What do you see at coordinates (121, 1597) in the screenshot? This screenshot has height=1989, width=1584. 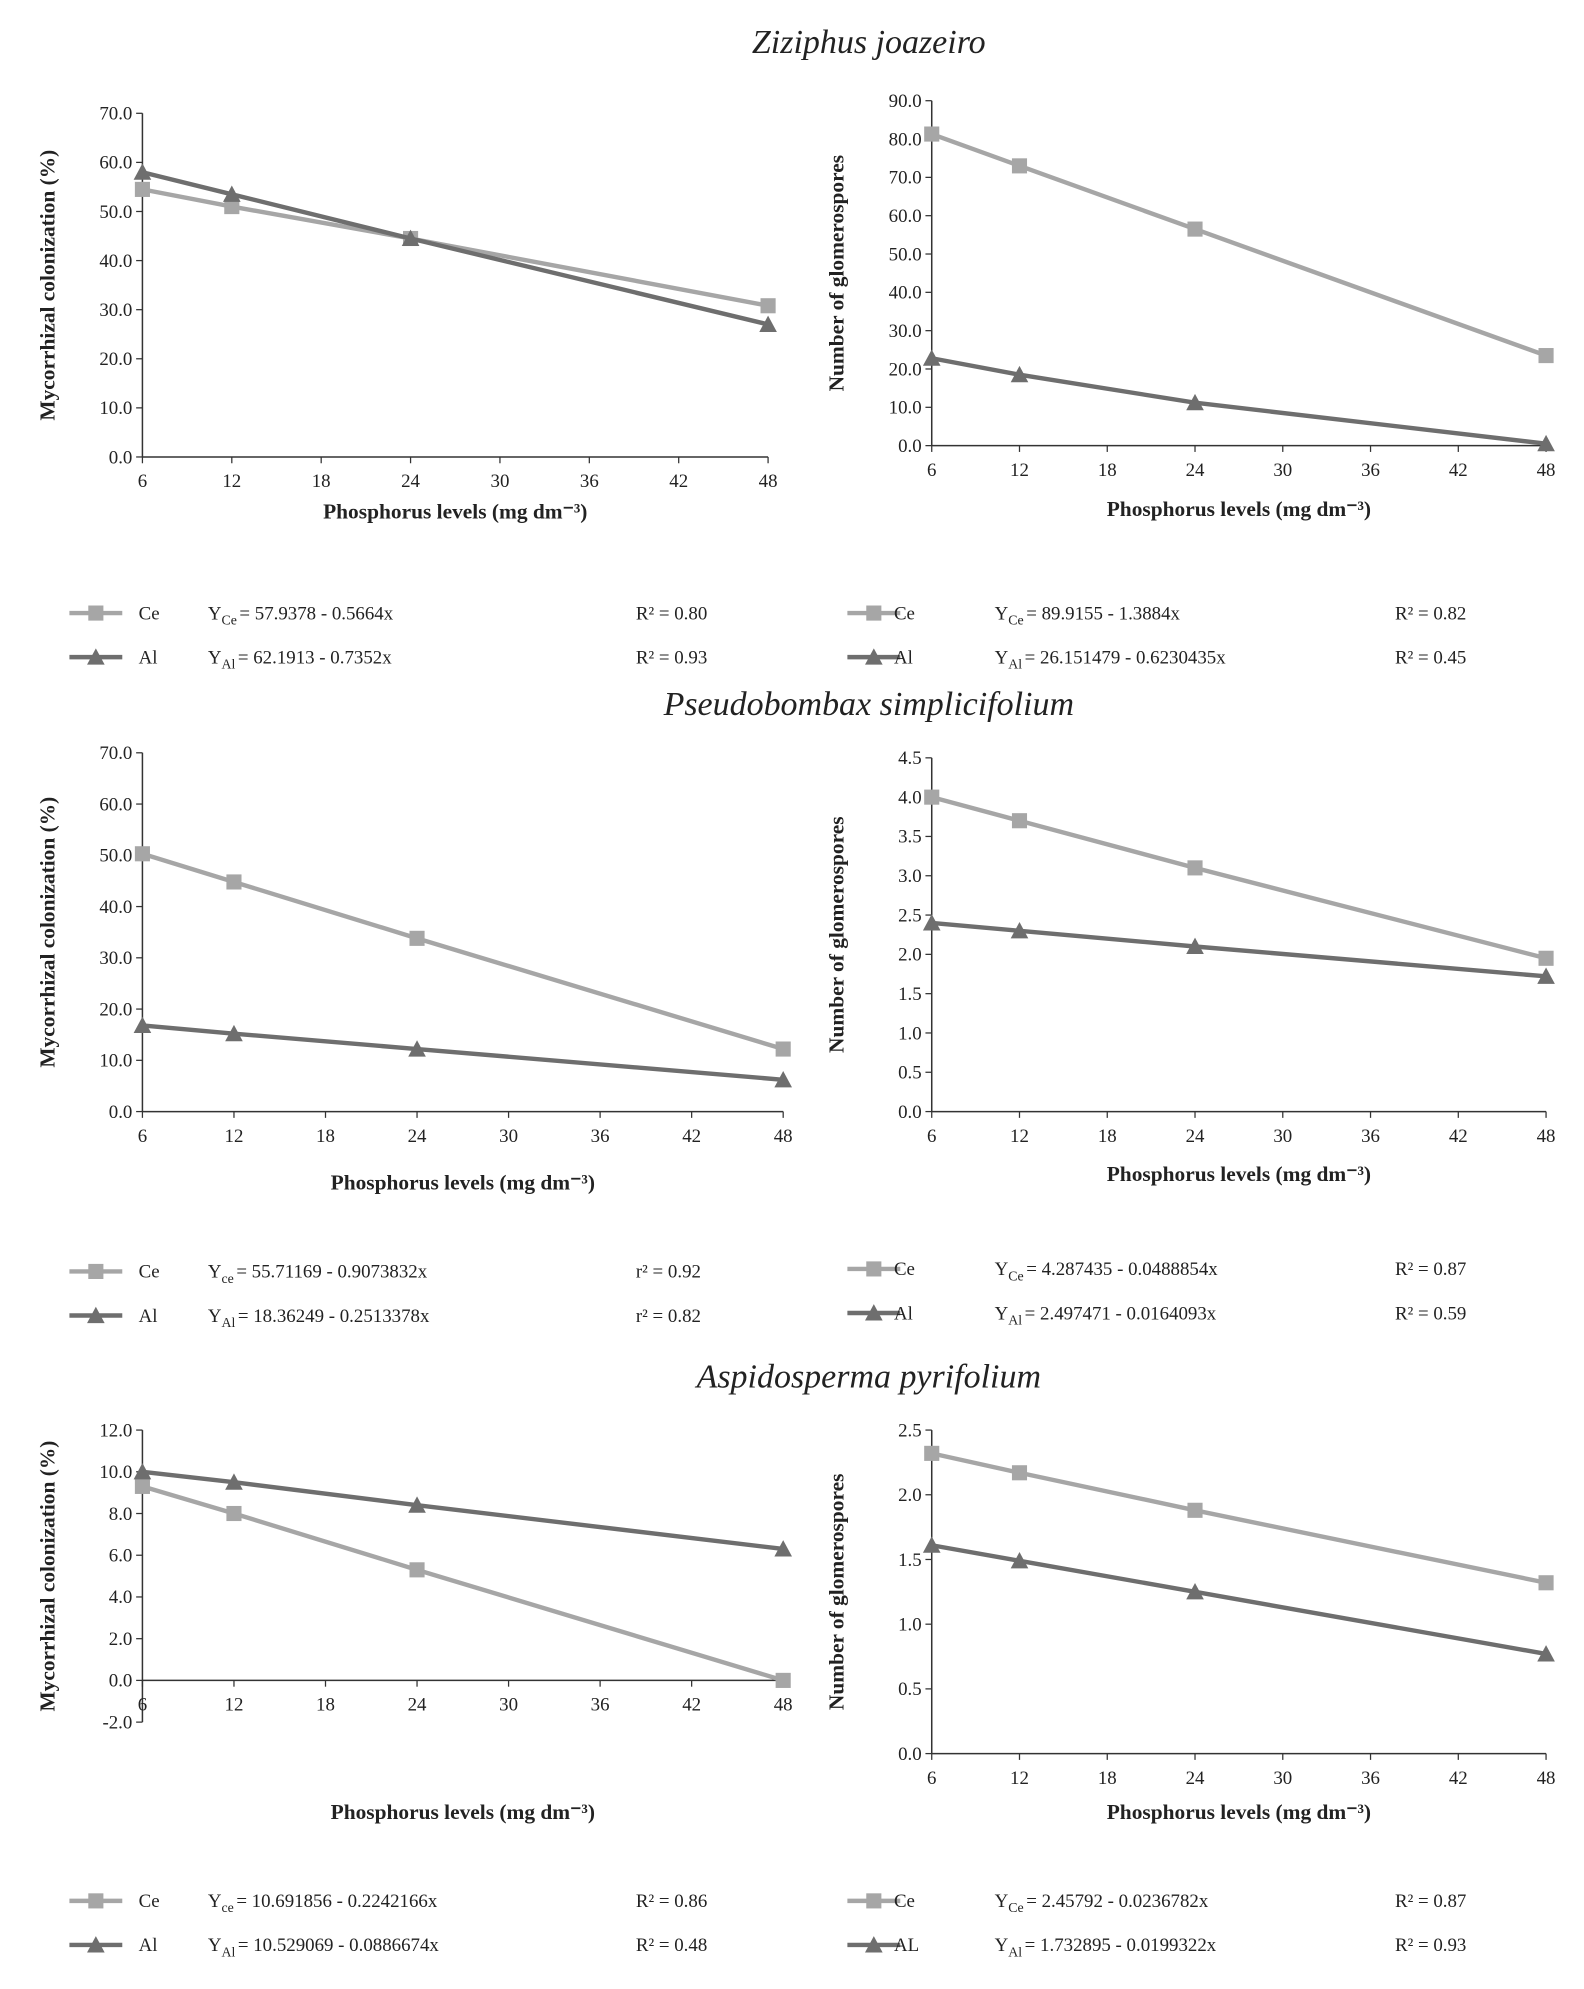 I see `y-tick-label: 4.0` at bounding box center [121, 1597].